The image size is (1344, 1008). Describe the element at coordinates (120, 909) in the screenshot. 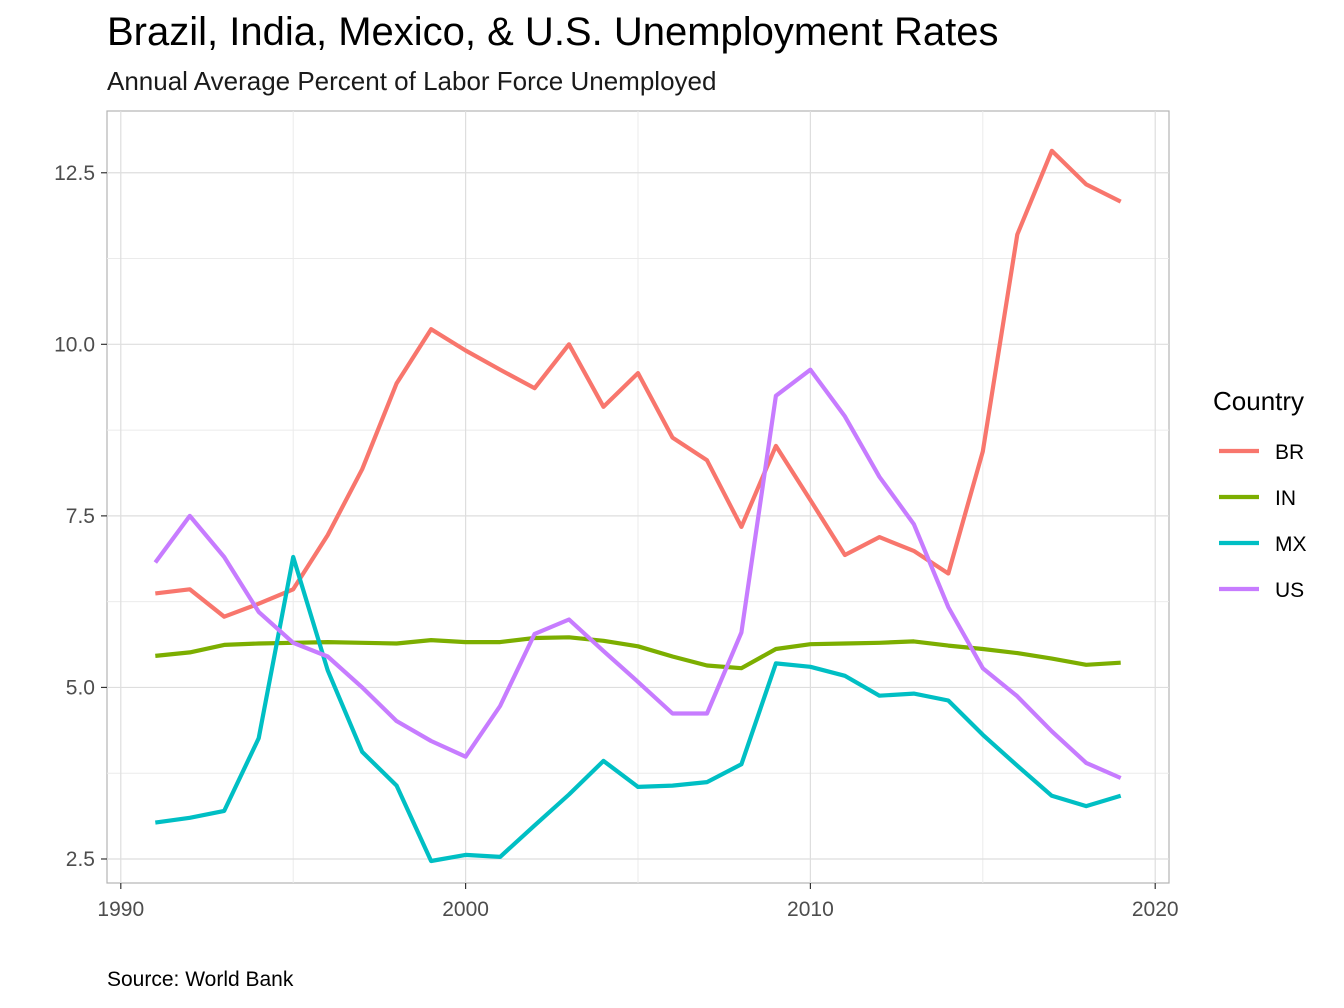

I see `x-tick-label: 1990` at that location.